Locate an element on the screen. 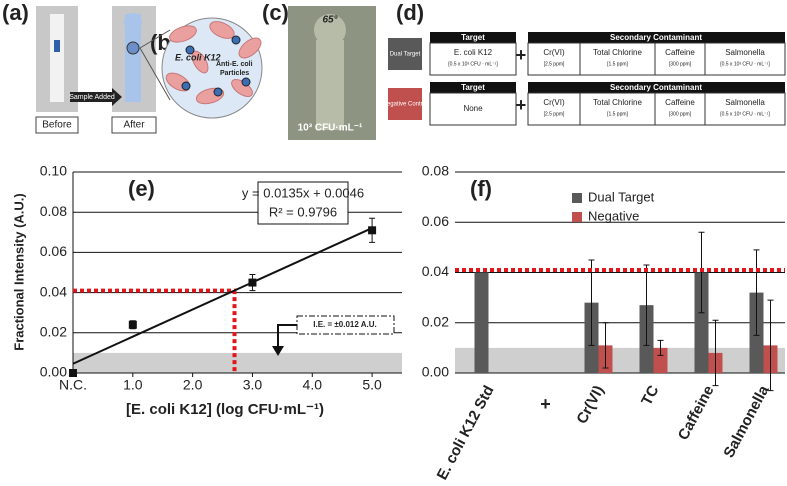 Image resolution: width=787 pixels, height=486 pixels. x-tick-label: 5.0 is located at coordinates (372, 385).